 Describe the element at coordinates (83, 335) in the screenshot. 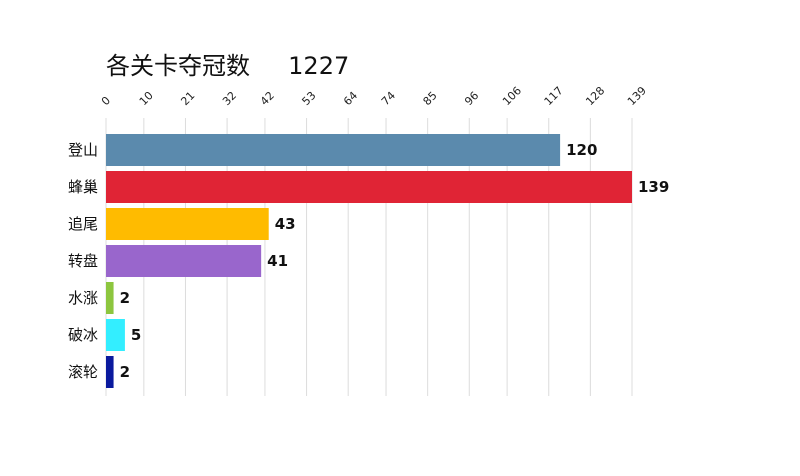

I see `category-label: 破冰` at that location.